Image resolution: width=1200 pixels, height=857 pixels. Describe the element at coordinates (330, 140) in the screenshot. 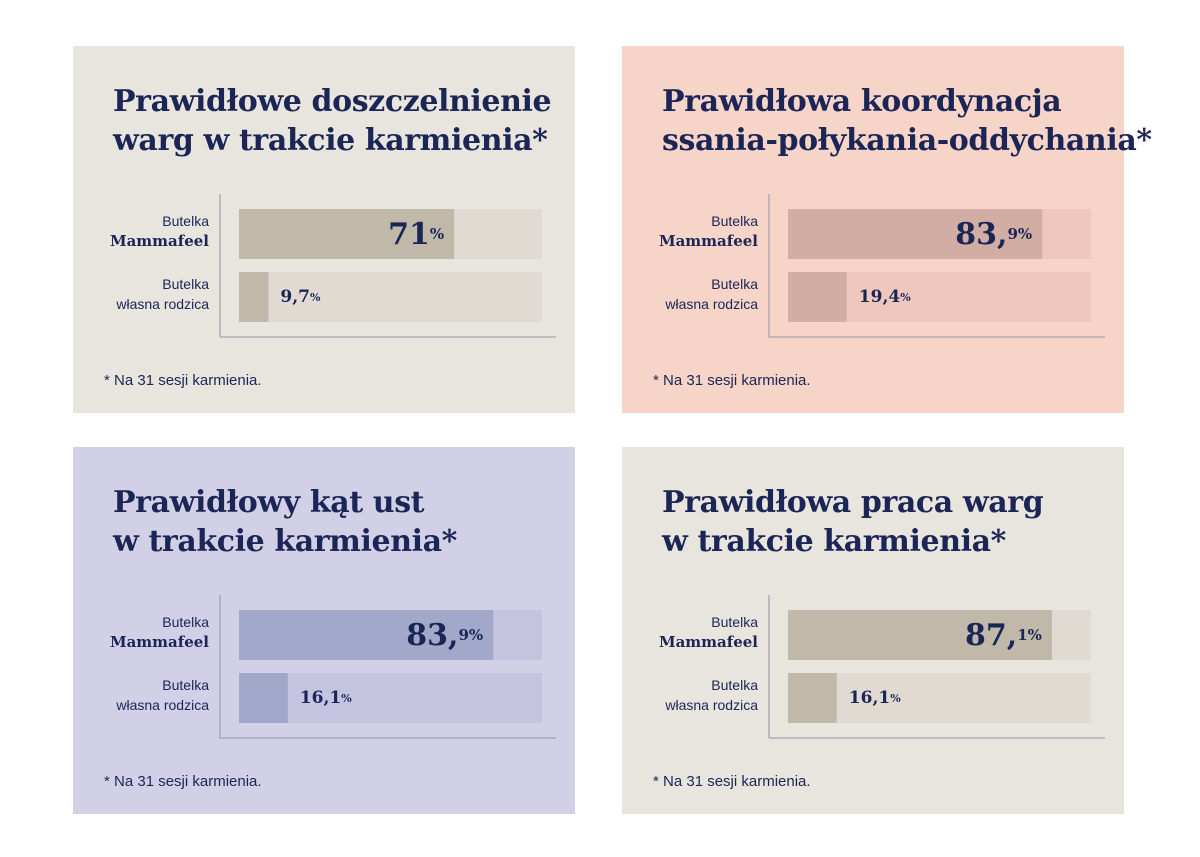

I see `chart-title-line: warg w trakcie karmienia*` at that location.